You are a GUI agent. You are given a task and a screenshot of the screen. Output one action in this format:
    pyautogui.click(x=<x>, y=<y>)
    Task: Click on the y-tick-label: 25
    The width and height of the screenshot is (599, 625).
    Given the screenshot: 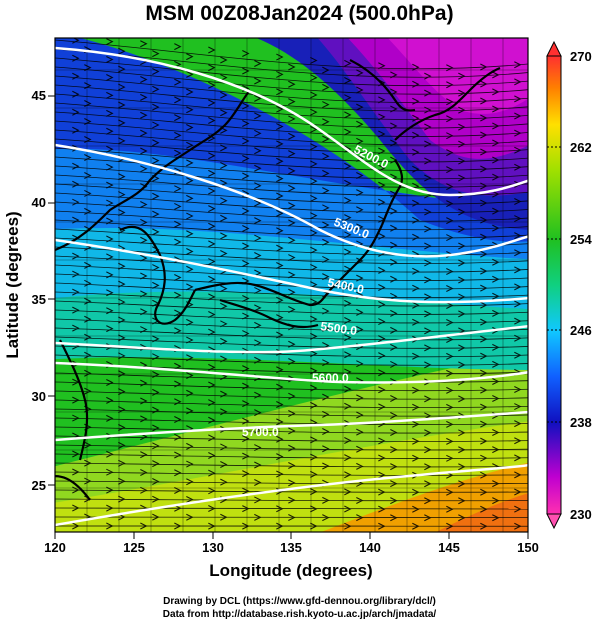 What is the action you would take?
    pyautogui.click(x=39, y=485)
    